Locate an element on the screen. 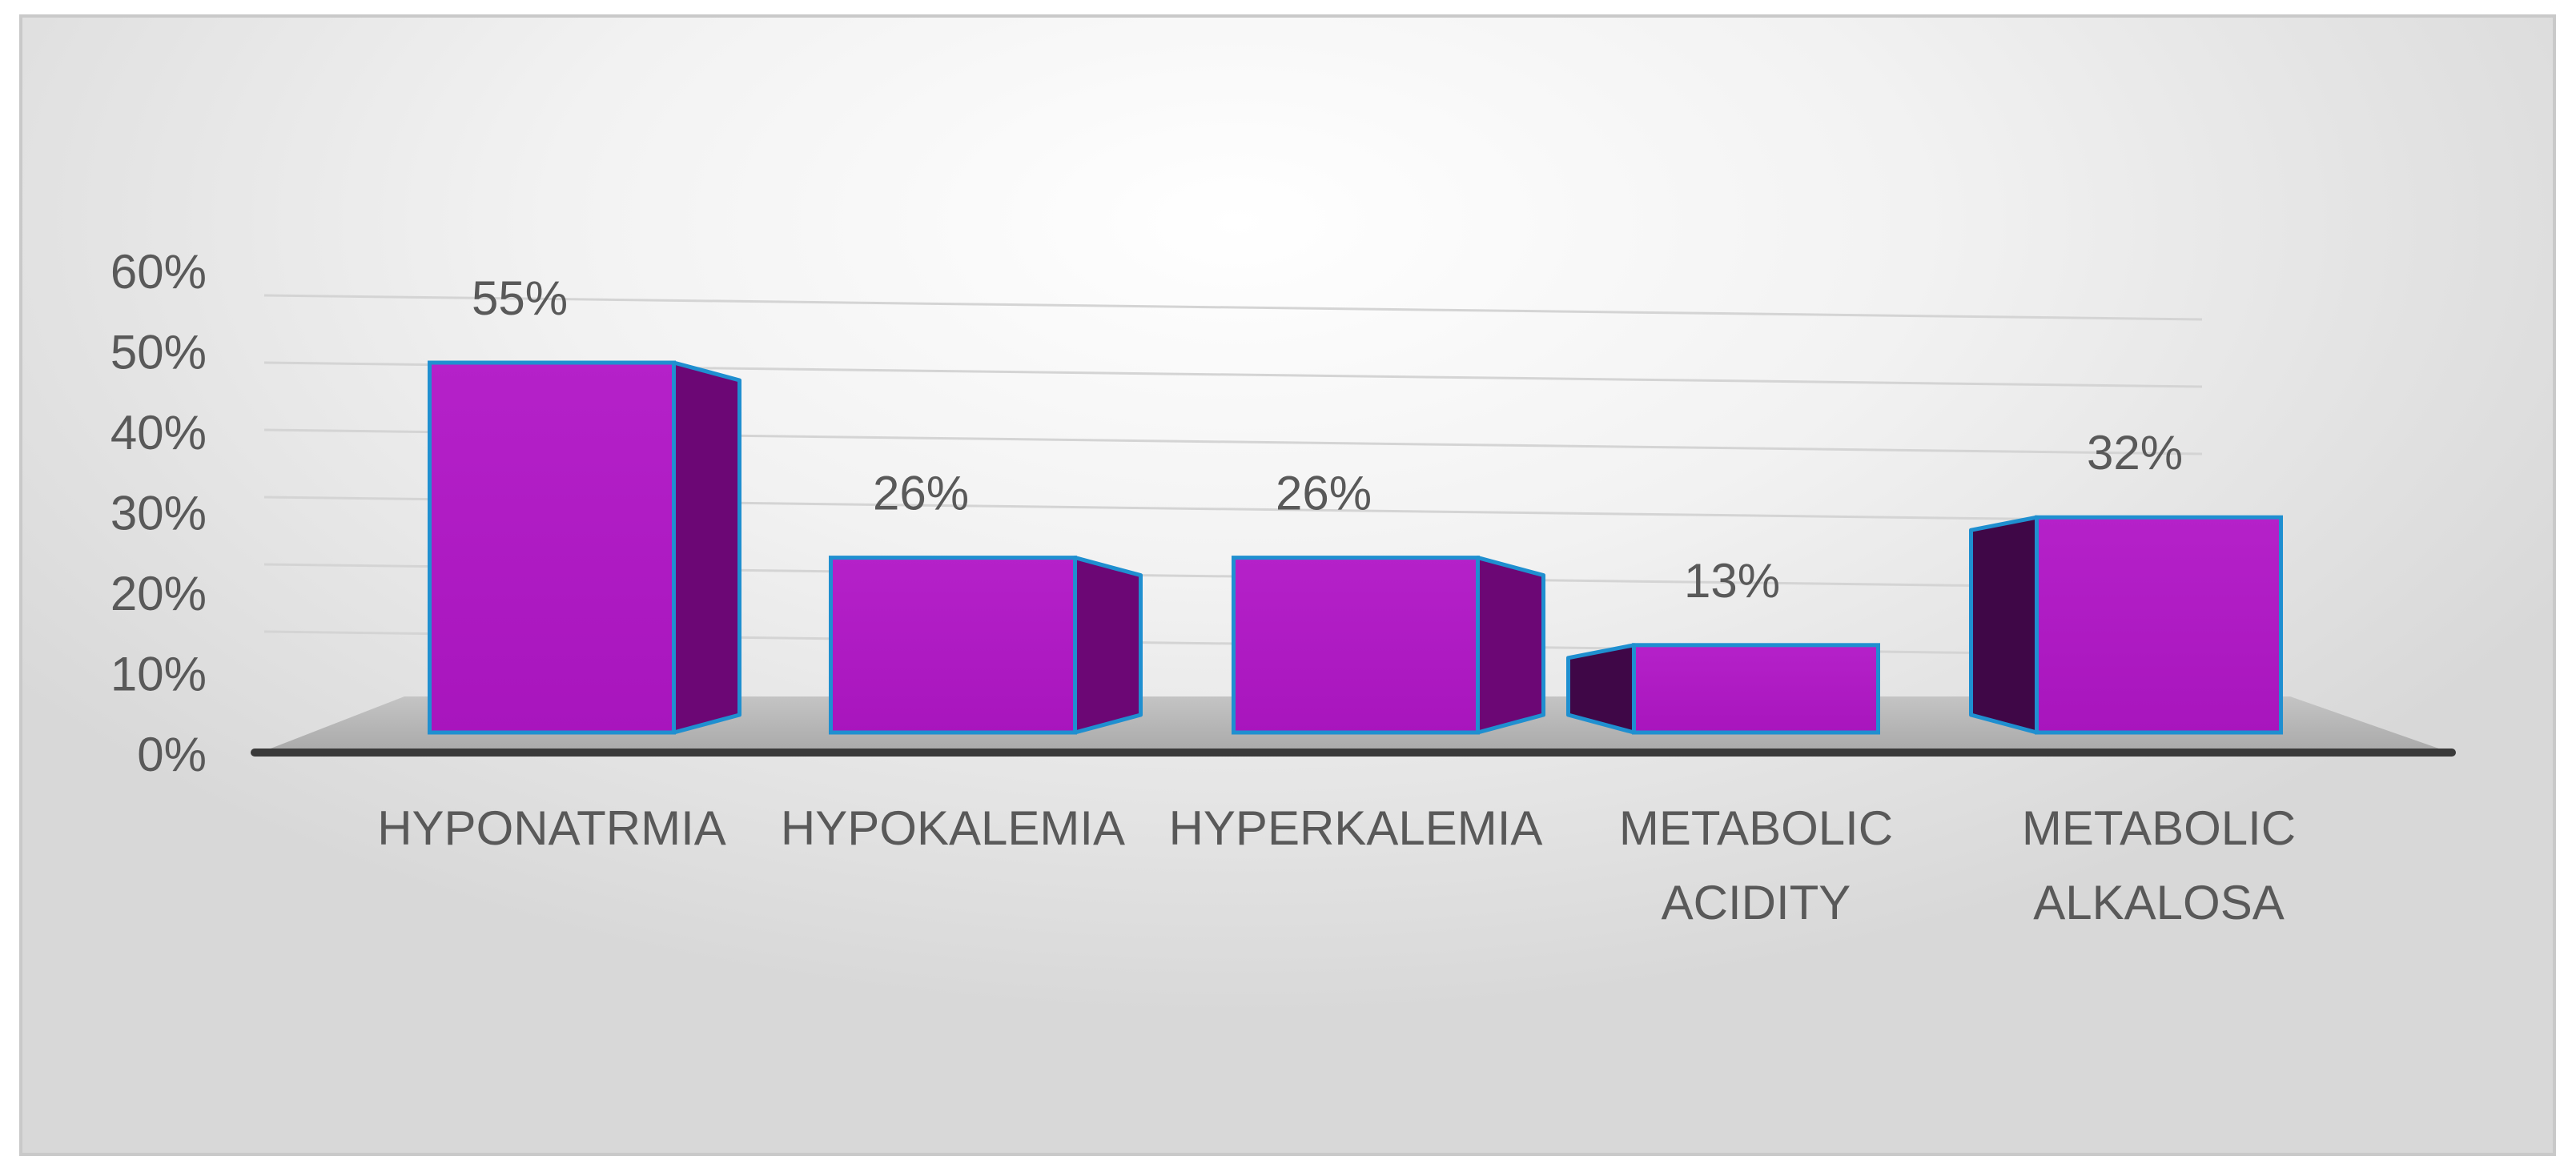 The width and height of the screenshot is (2576, 1176). x-category-label: METABOLIC ACIDITY is located at coordinates (1756, 865).